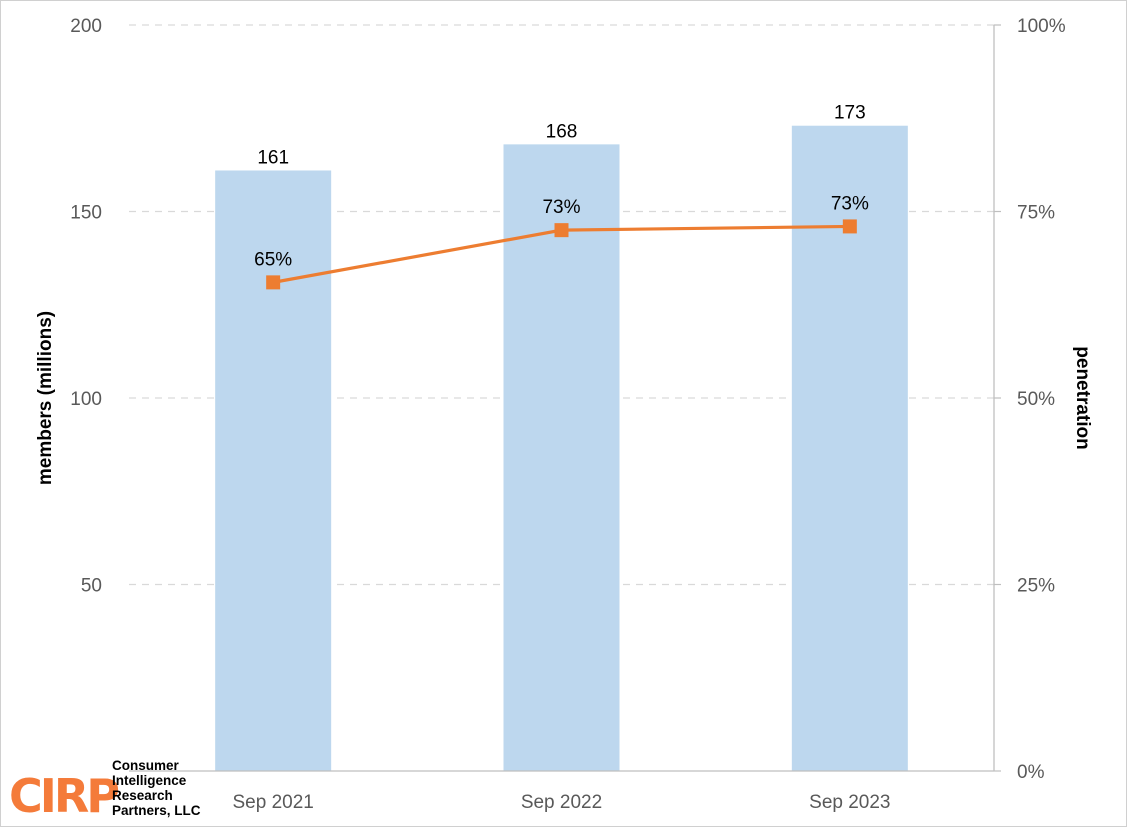  I want to click on y2-tick-label: 50%, so click(1036, 399).